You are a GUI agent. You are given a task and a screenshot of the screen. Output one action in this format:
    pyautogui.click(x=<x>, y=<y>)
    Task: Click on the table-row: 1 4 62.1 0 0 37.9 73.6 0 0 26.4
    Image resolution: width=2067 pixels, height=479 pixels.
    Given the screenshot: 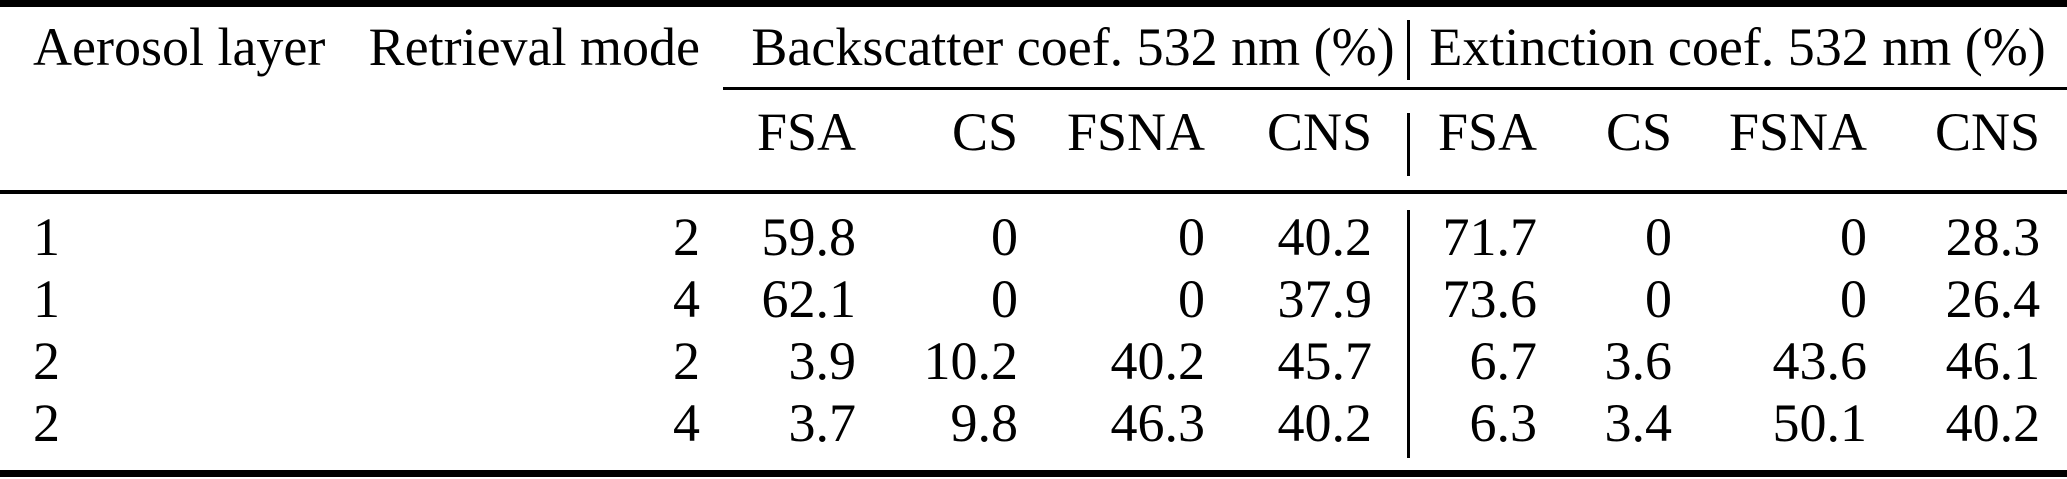 What is the action you would take?
    pyautogui.click(x=1033, y=299)
    